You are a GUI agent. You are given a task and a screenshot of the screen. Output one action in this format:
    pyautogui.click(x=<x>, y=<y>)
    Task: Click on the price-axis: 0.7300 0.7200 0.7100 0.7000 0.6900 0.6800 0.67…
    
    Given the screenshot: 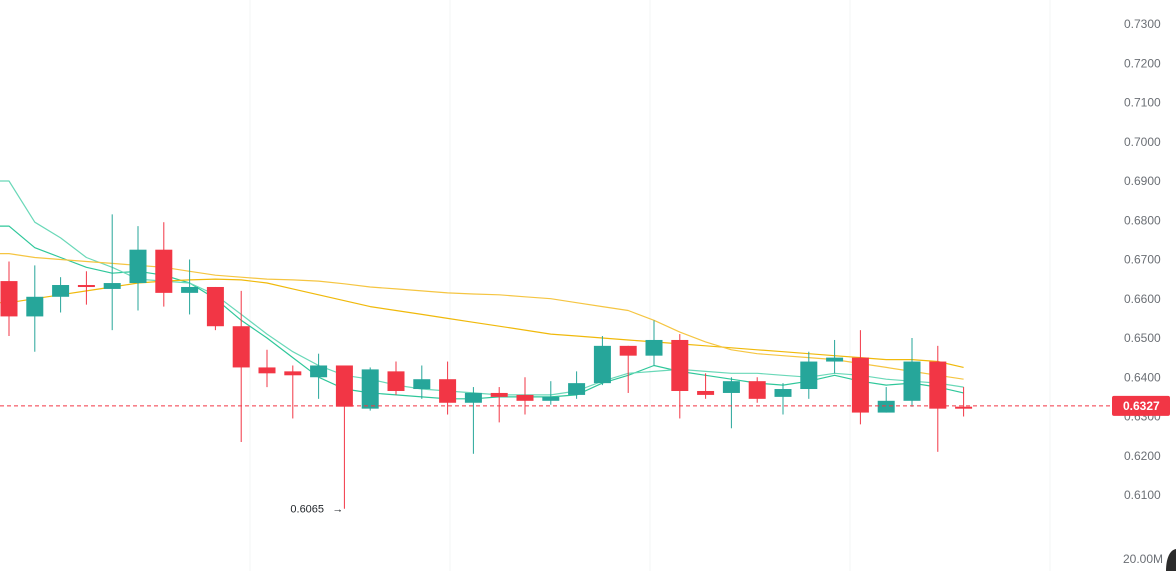 What is the action you would take?
    pyautogui.click(x=1142, y=259)
    